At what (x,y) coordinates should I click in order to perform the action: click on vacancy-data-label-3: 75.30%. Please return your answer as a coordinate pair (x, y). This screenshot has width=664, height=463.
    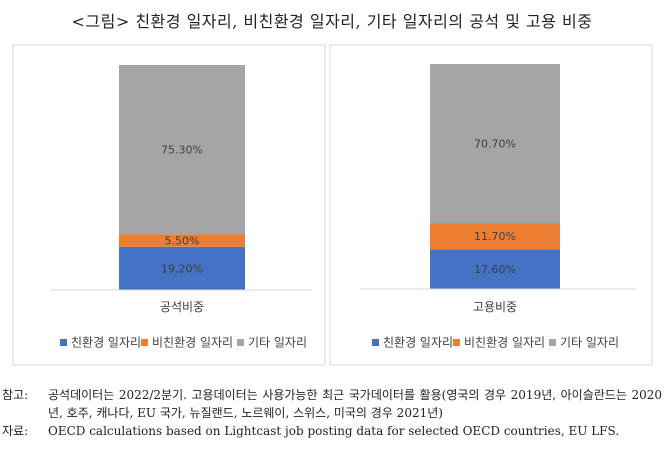
    Looking at the image, I should click on (182, 150).